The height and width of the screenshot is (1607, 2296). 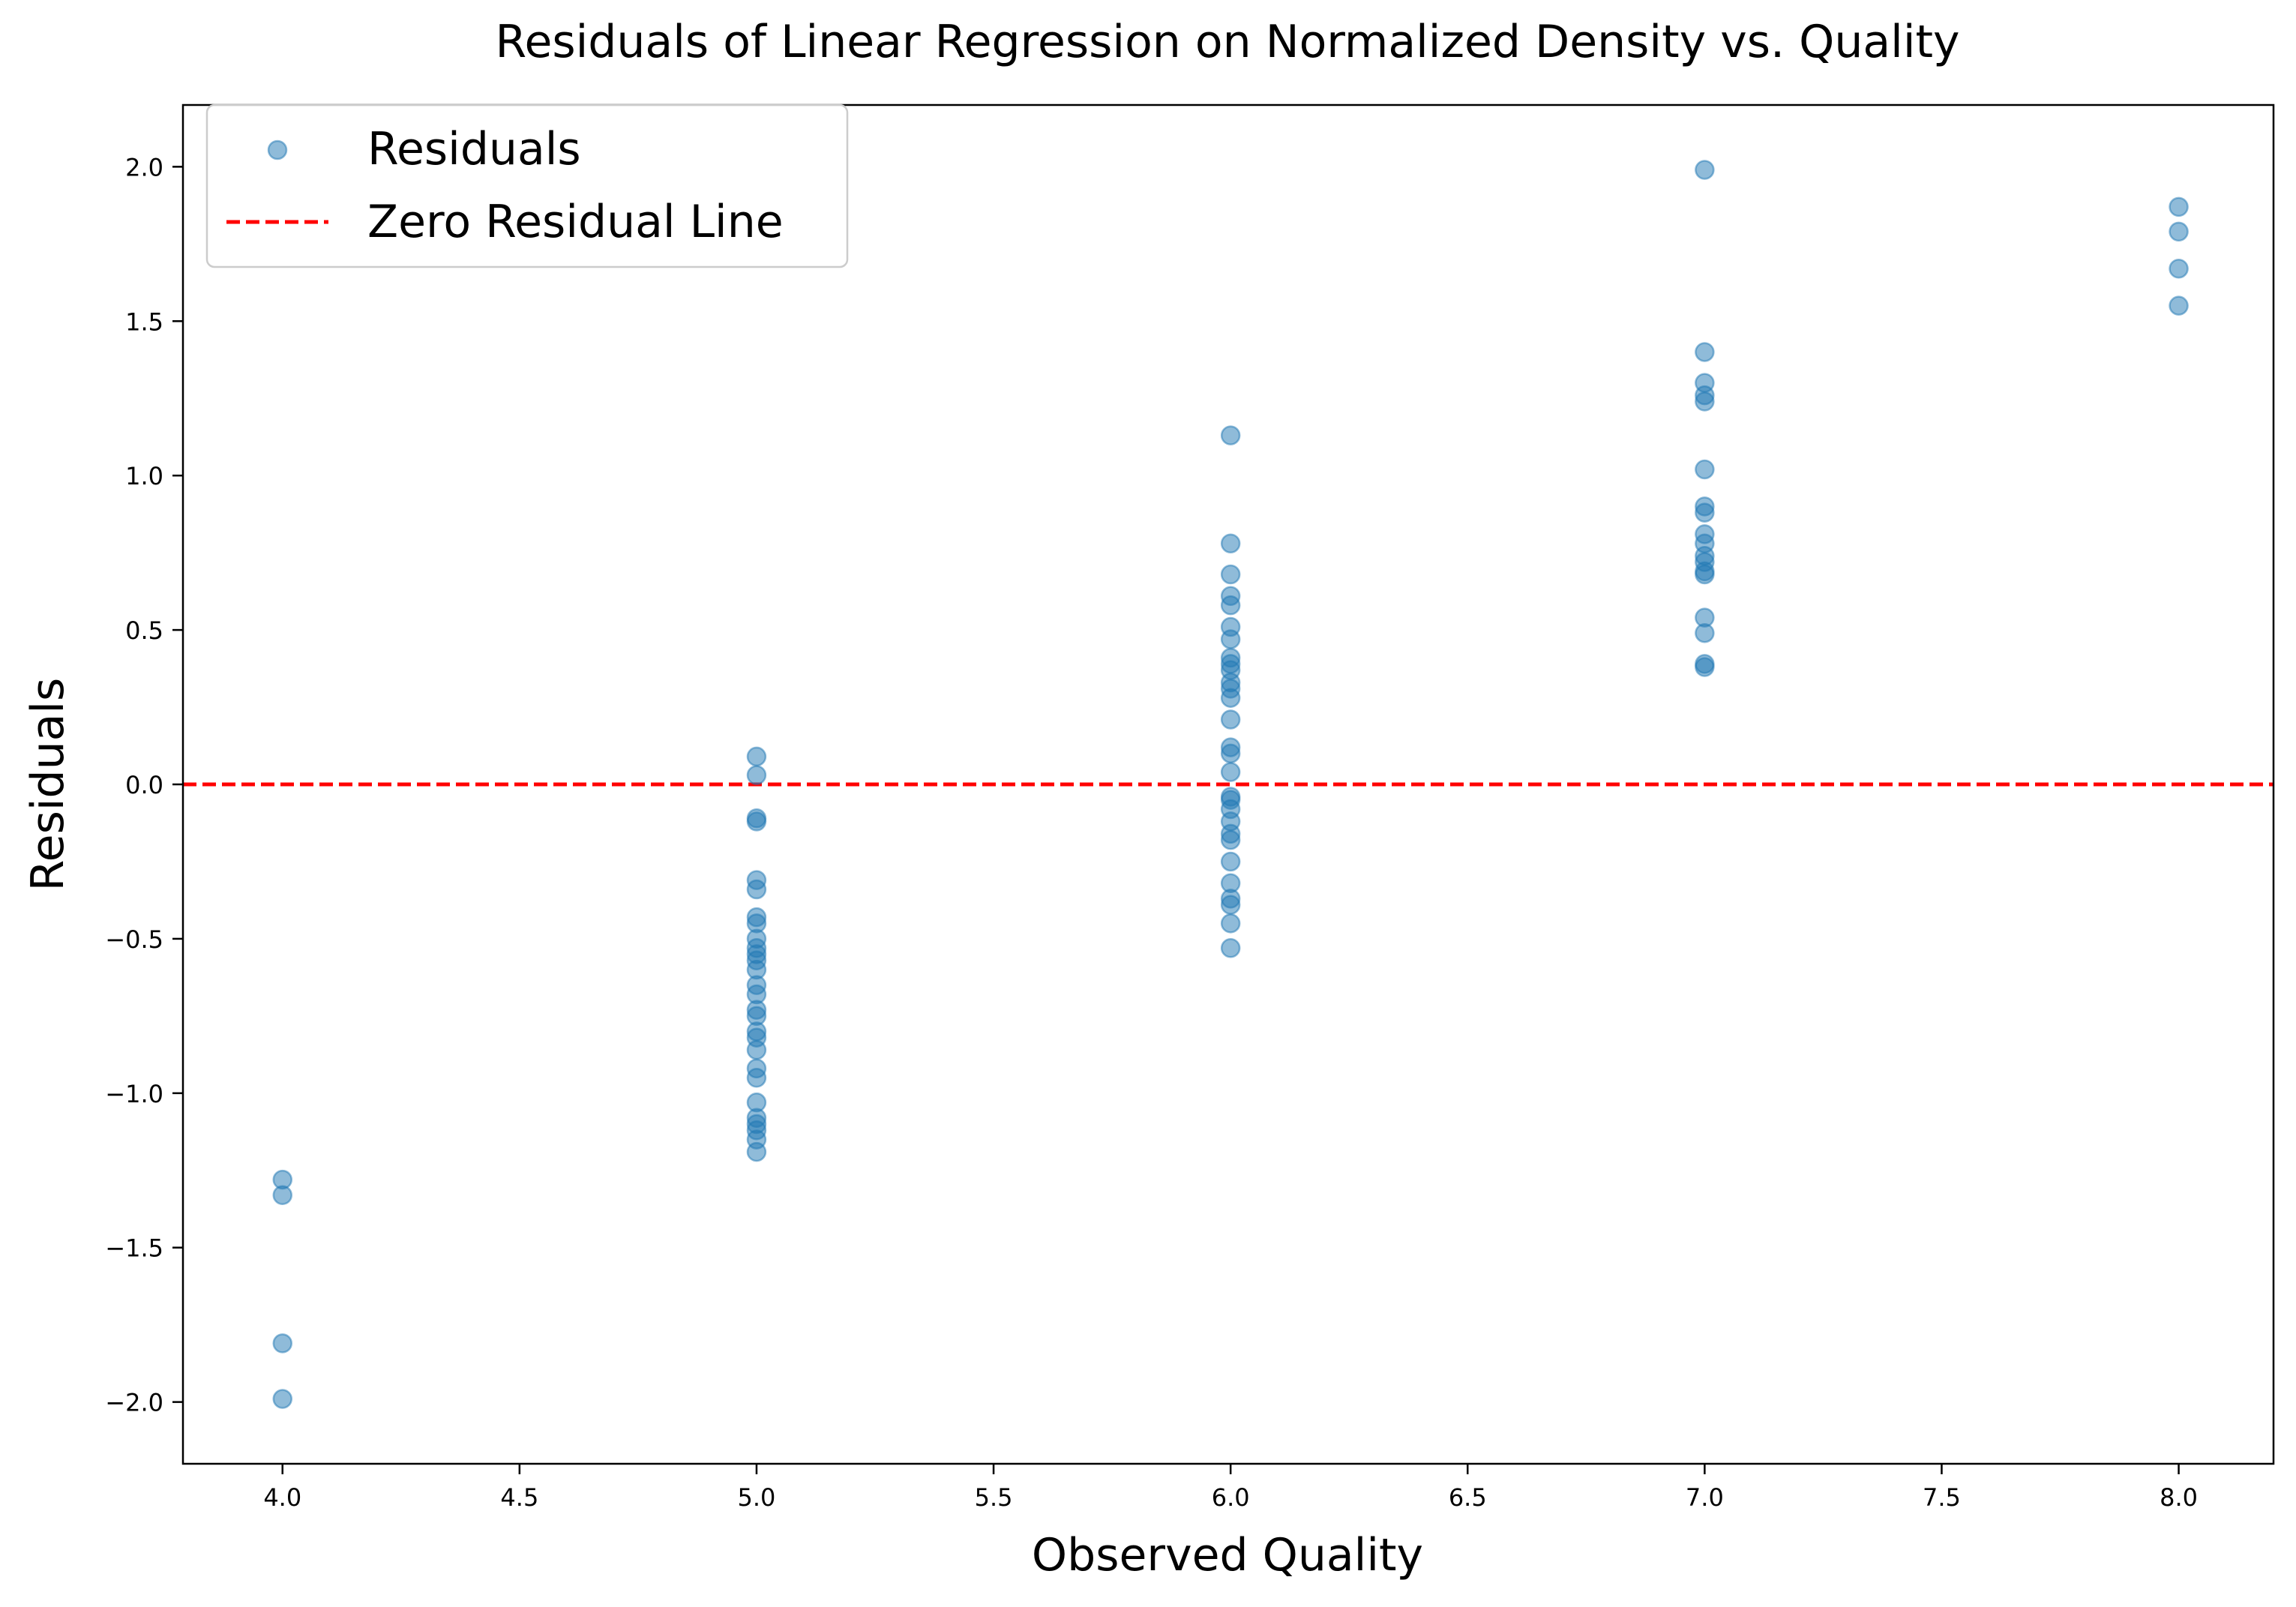 What do you see at coordinates (575, 222) in the screenshot?
I see `legend-label-zero-residual: Zero Residual Line` at bounding box center [575, 222].